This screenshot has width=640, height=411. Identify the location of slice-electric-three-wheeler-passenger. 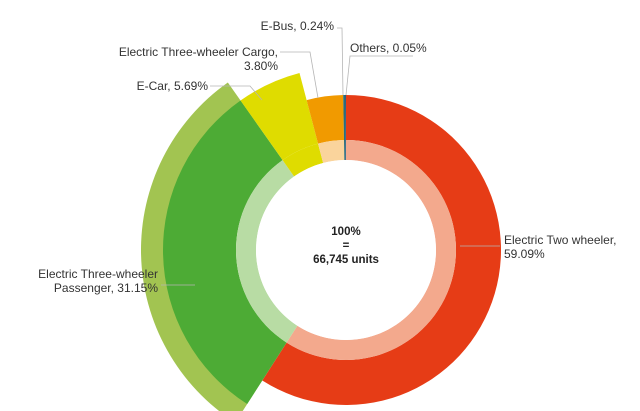
(224, 252).